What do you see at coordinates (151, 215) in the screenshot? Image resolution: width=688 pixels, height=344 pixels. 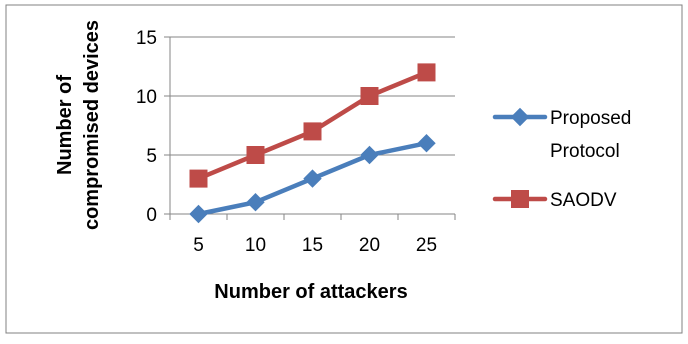 I see `y-tick-label: 0` at bounding box center [151, 215].